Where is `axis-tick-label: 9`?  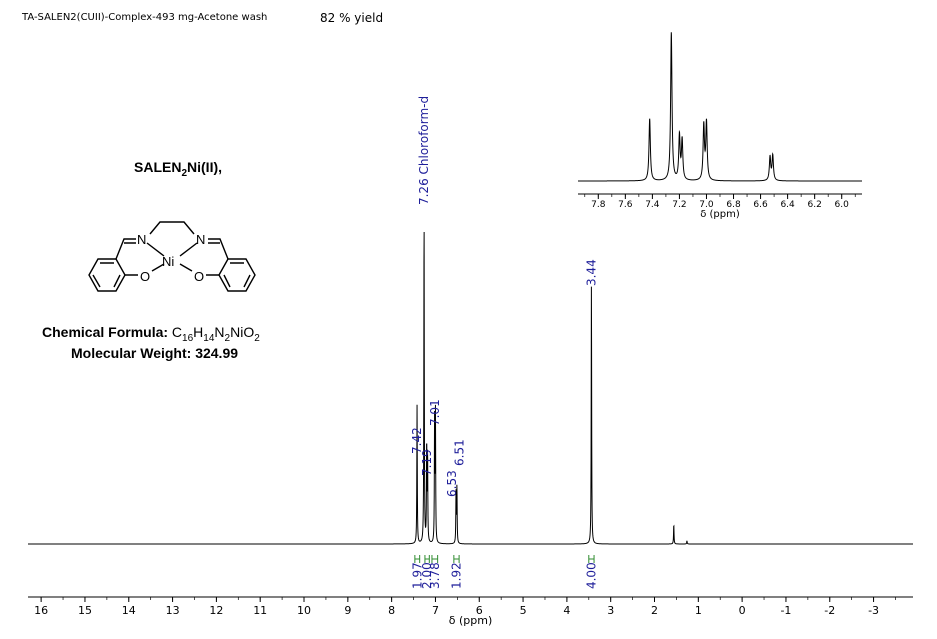
axis-tick-label: 9 is located at coordinates (347, 610).